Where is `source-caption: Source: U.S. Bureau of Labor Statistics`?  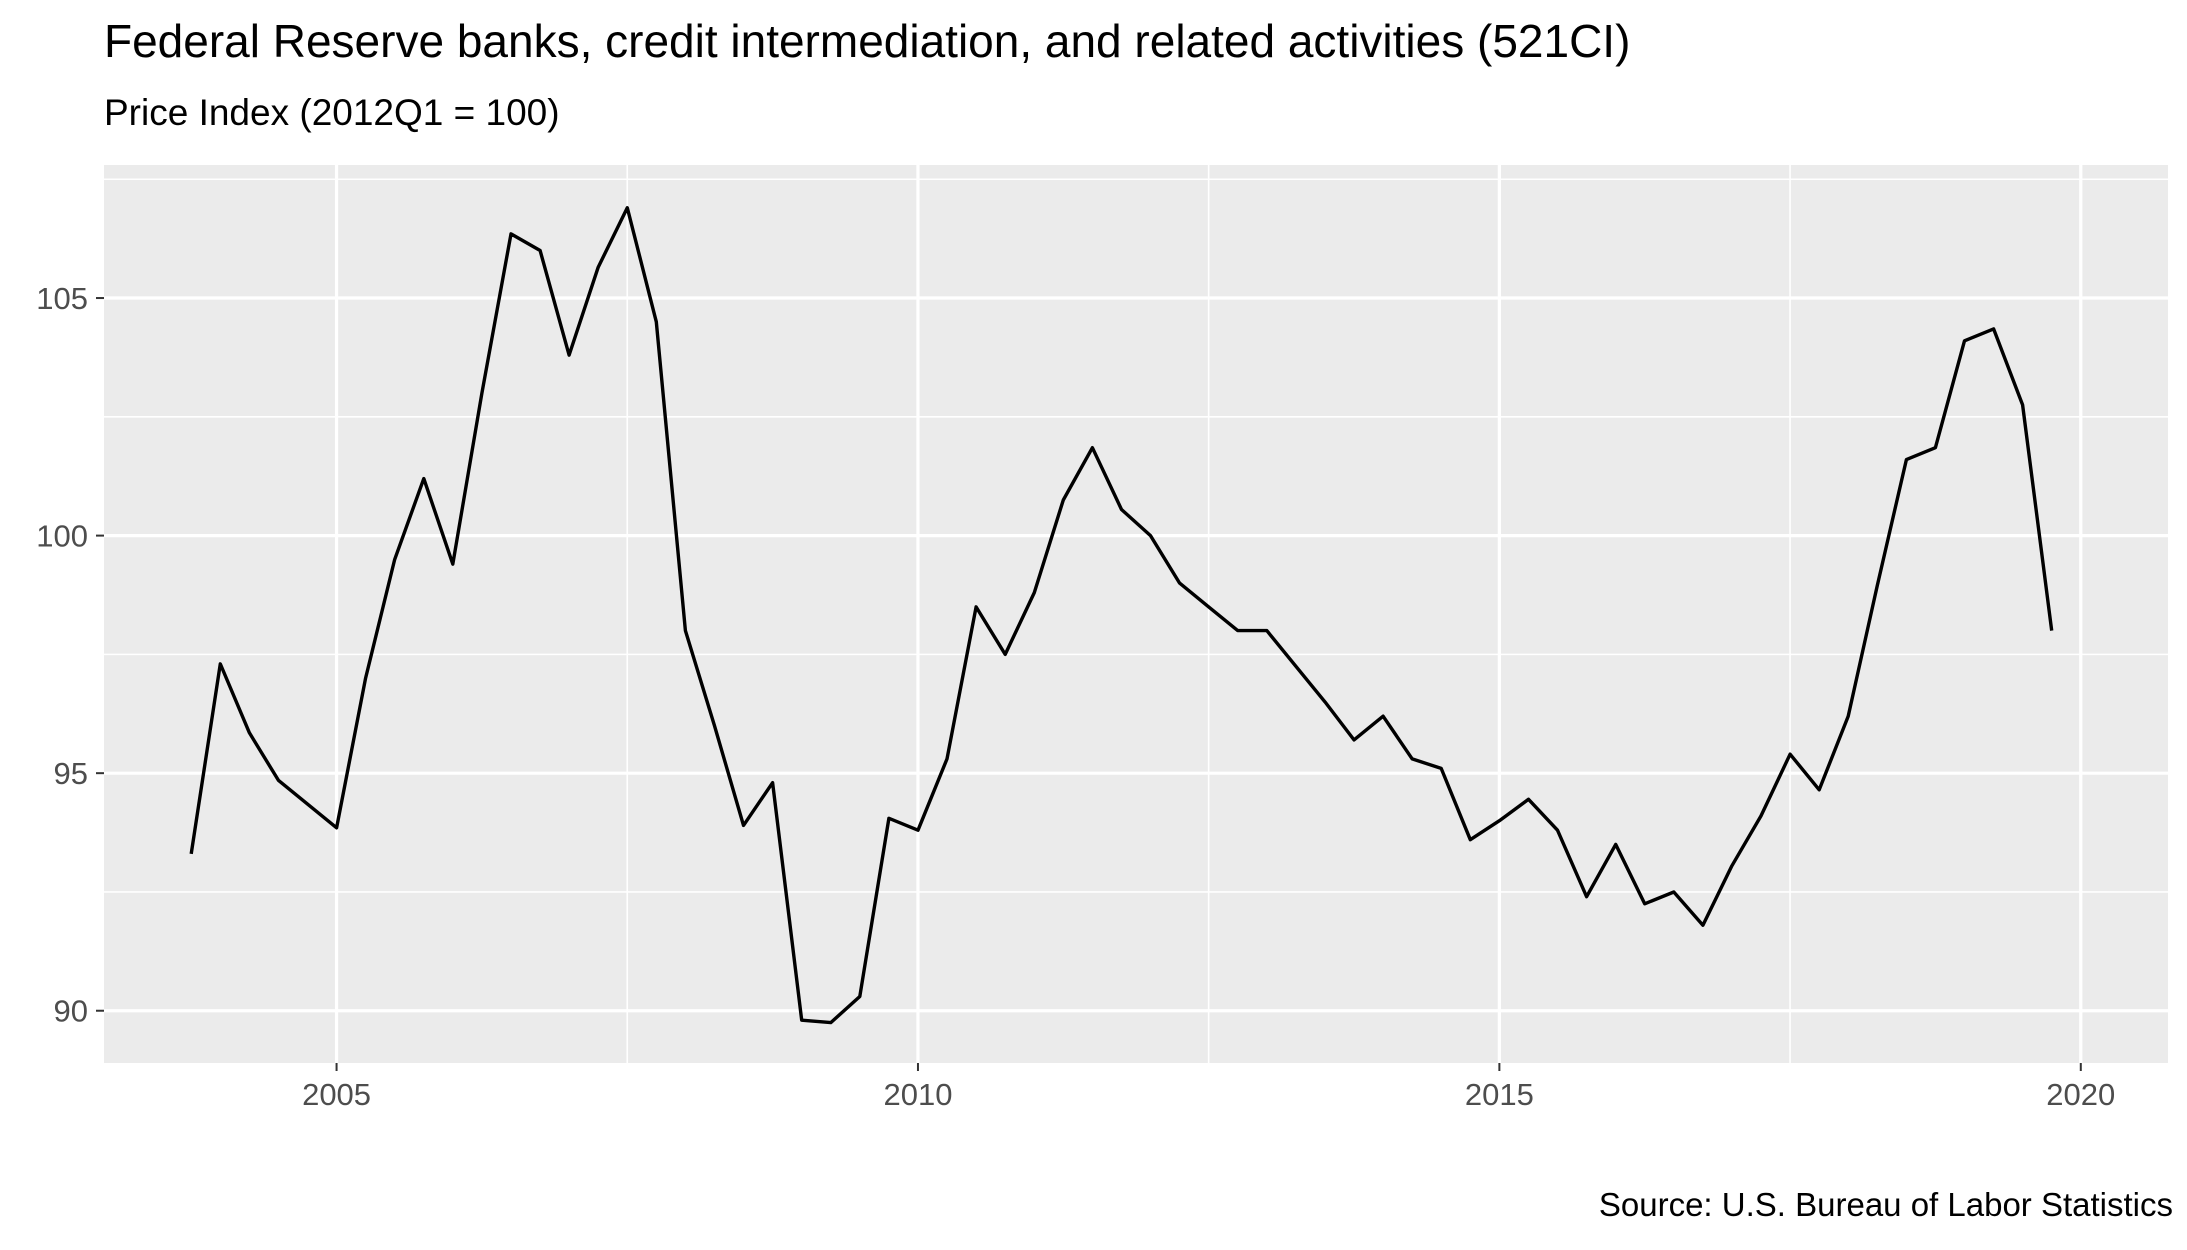
source-caption: Source: U.S. Bureau of Labor Statistics is located at coordinates (1885, 1204).